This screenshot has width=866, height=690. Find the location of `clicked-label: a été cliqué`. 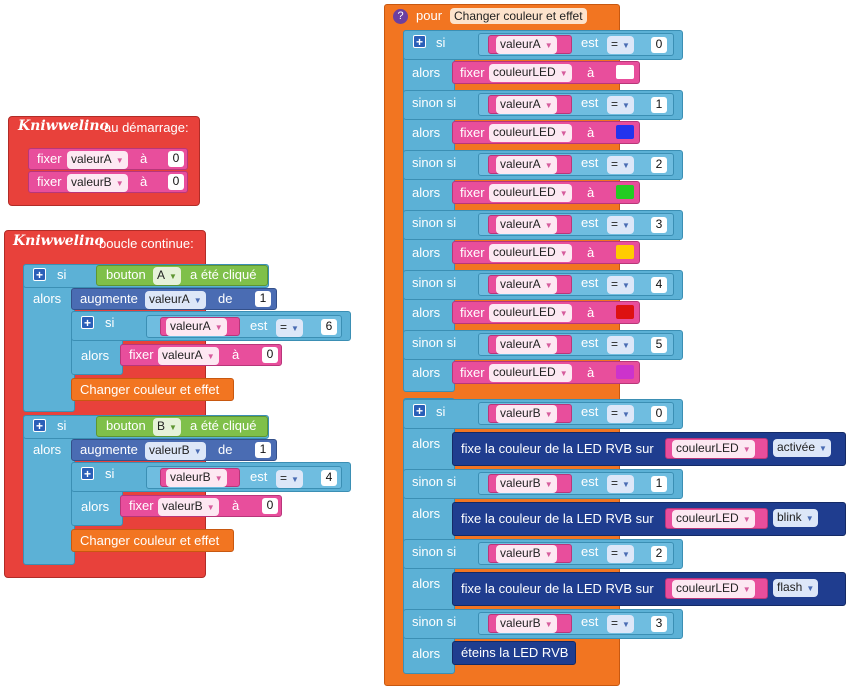

clicked-label: a été cliqué is located at coordinates (223, 274).